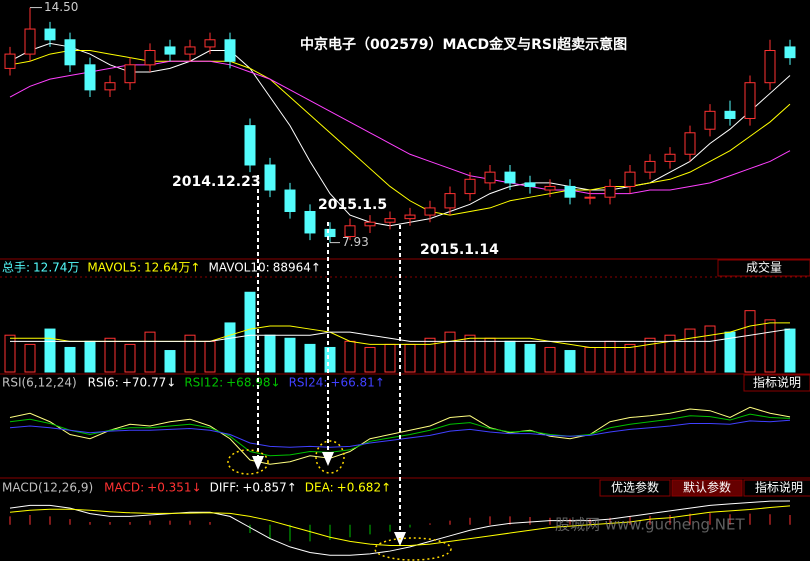 The width and height of the screenshot is (810, 561). Describe the element at coordinates (16, 268) in the screenshot. I see `legend-label: 总手:` at that location.